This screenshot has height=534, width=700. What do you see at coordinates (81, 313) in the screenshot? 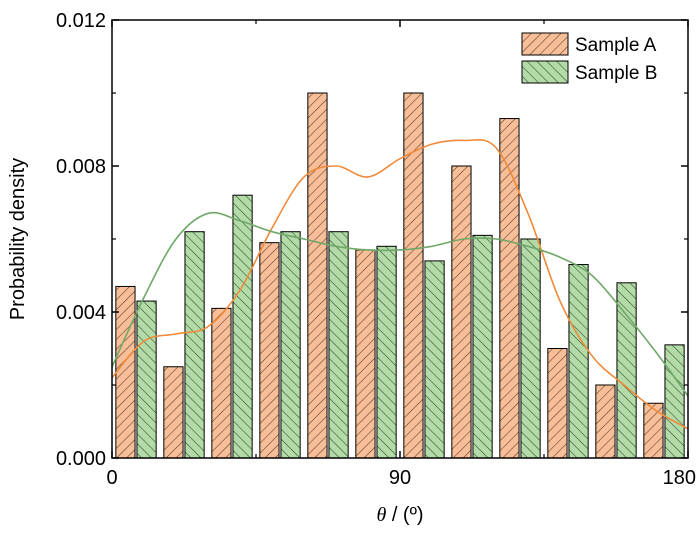
I see `y-tick-label: 0.004` at bounding box center [81, 313].